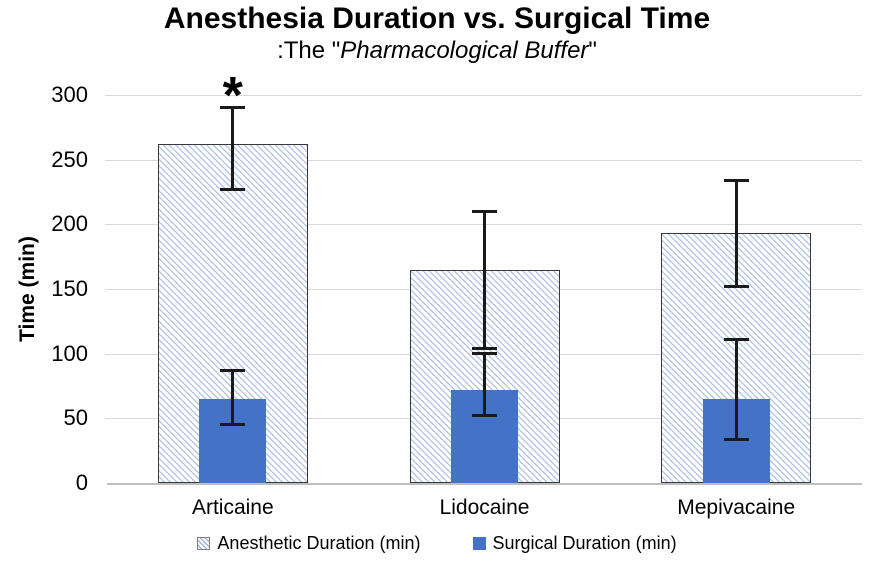 This screenshot has height=570, width=874. I want to click on category-label-lidocaine: Lidocaine, so click(484, 507).